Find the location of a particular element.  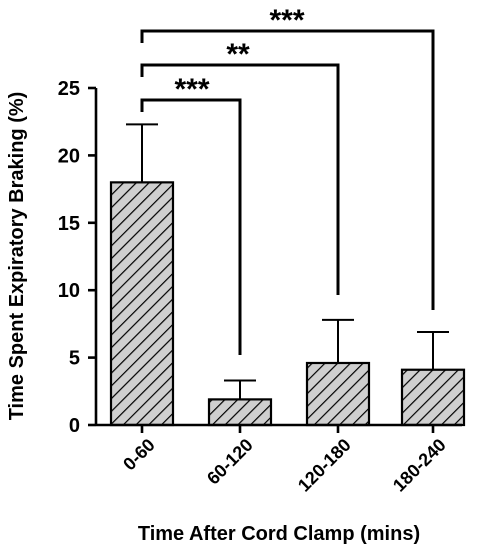

x-tick-label: 180-240 is located at coordinates (419, 465).